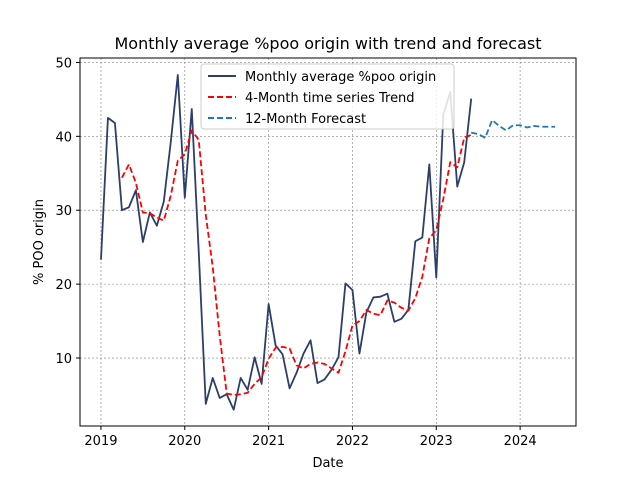 The width and height of the screenshot is (640, 480). What do you see at coordinates (340, 77) in the screenshot?
I see `legend-label-monthly: Monthly average %poo origin` at bounding box center [340, 77].